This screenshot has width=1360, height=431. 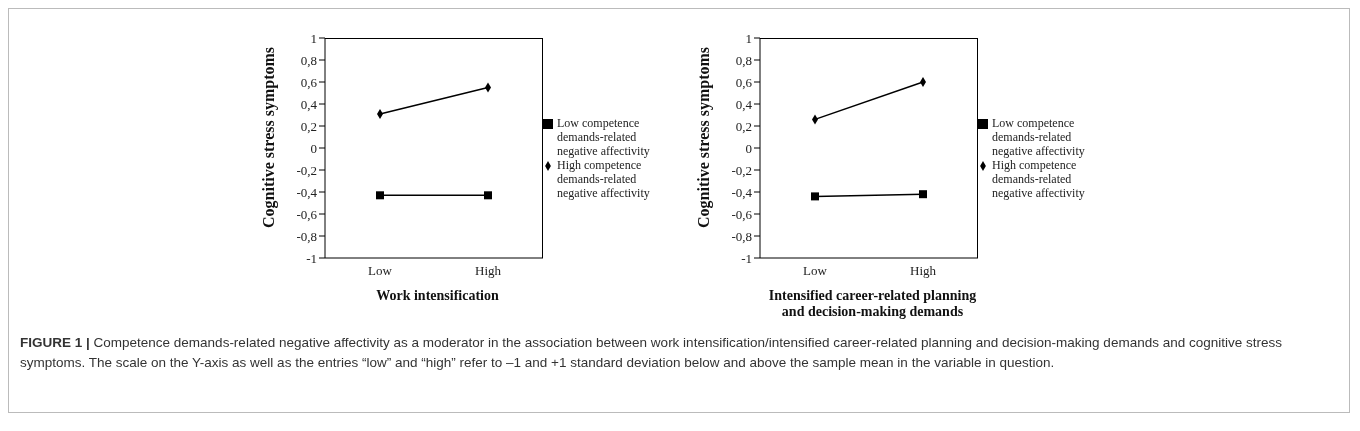 What do you see at coordinates (651, 353) in the screenshot?
I see `caption: FIGURE 1 | Competence demands-related negative affectivity as a moderator in the association between work intensification/intensified career-related planning and decision-making demands and cognitive stress symptoms. The scale on the Y-axis as well as the entries “low” and “high” refer to –1 and +1 standard deviation below and above the sample mean in the variable in question.` at bounding box center [651, 353].